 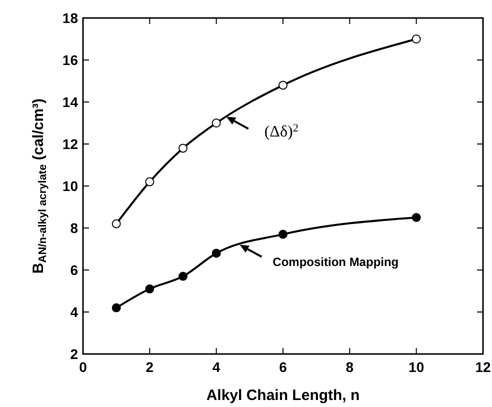 I want to click on y-tick-label: 16, so click(x=70, y=60).